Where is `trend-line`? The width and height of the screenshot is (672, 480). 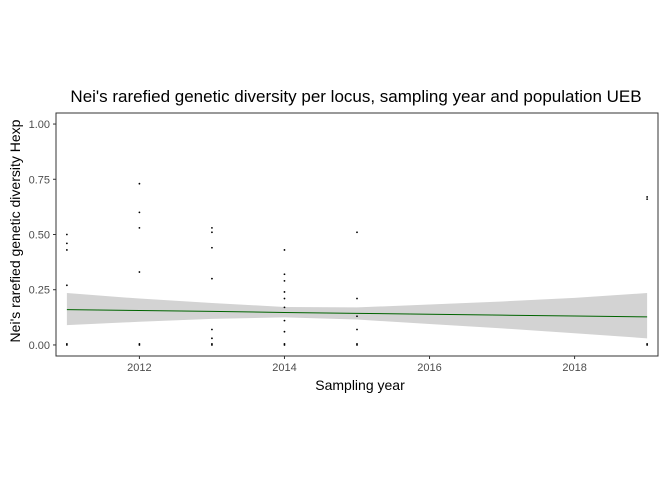 trend-line is located at coordinates (357, 313).